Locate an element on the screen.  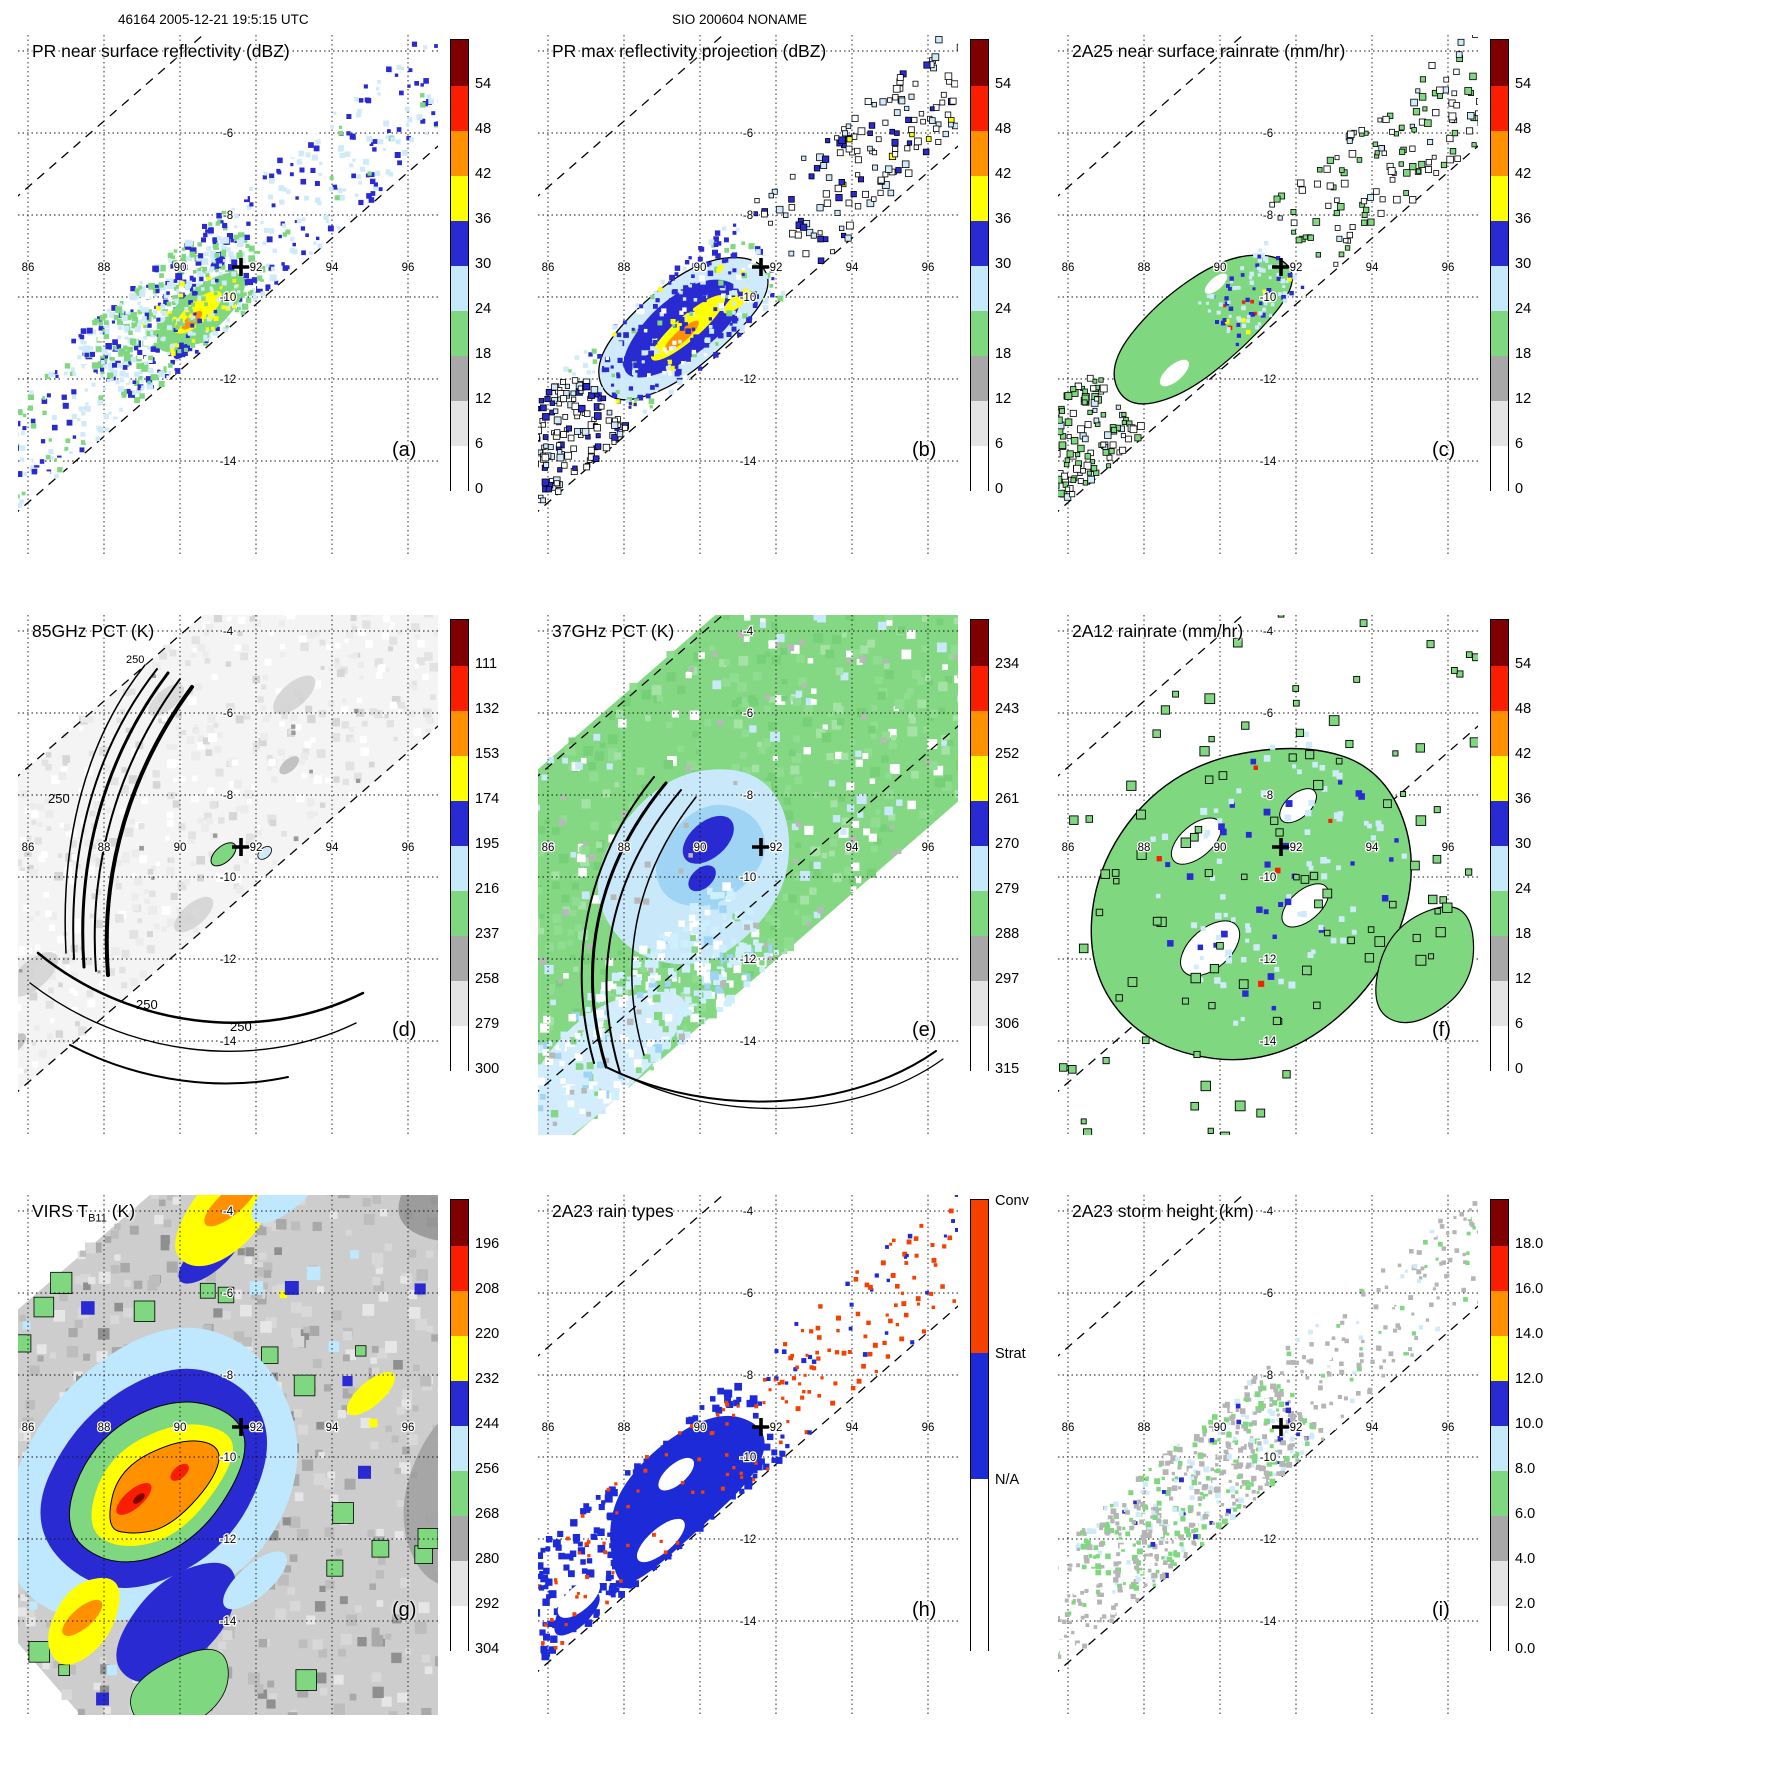
colorbar-tick-label: 54 is located at coordinates (1523, 664).